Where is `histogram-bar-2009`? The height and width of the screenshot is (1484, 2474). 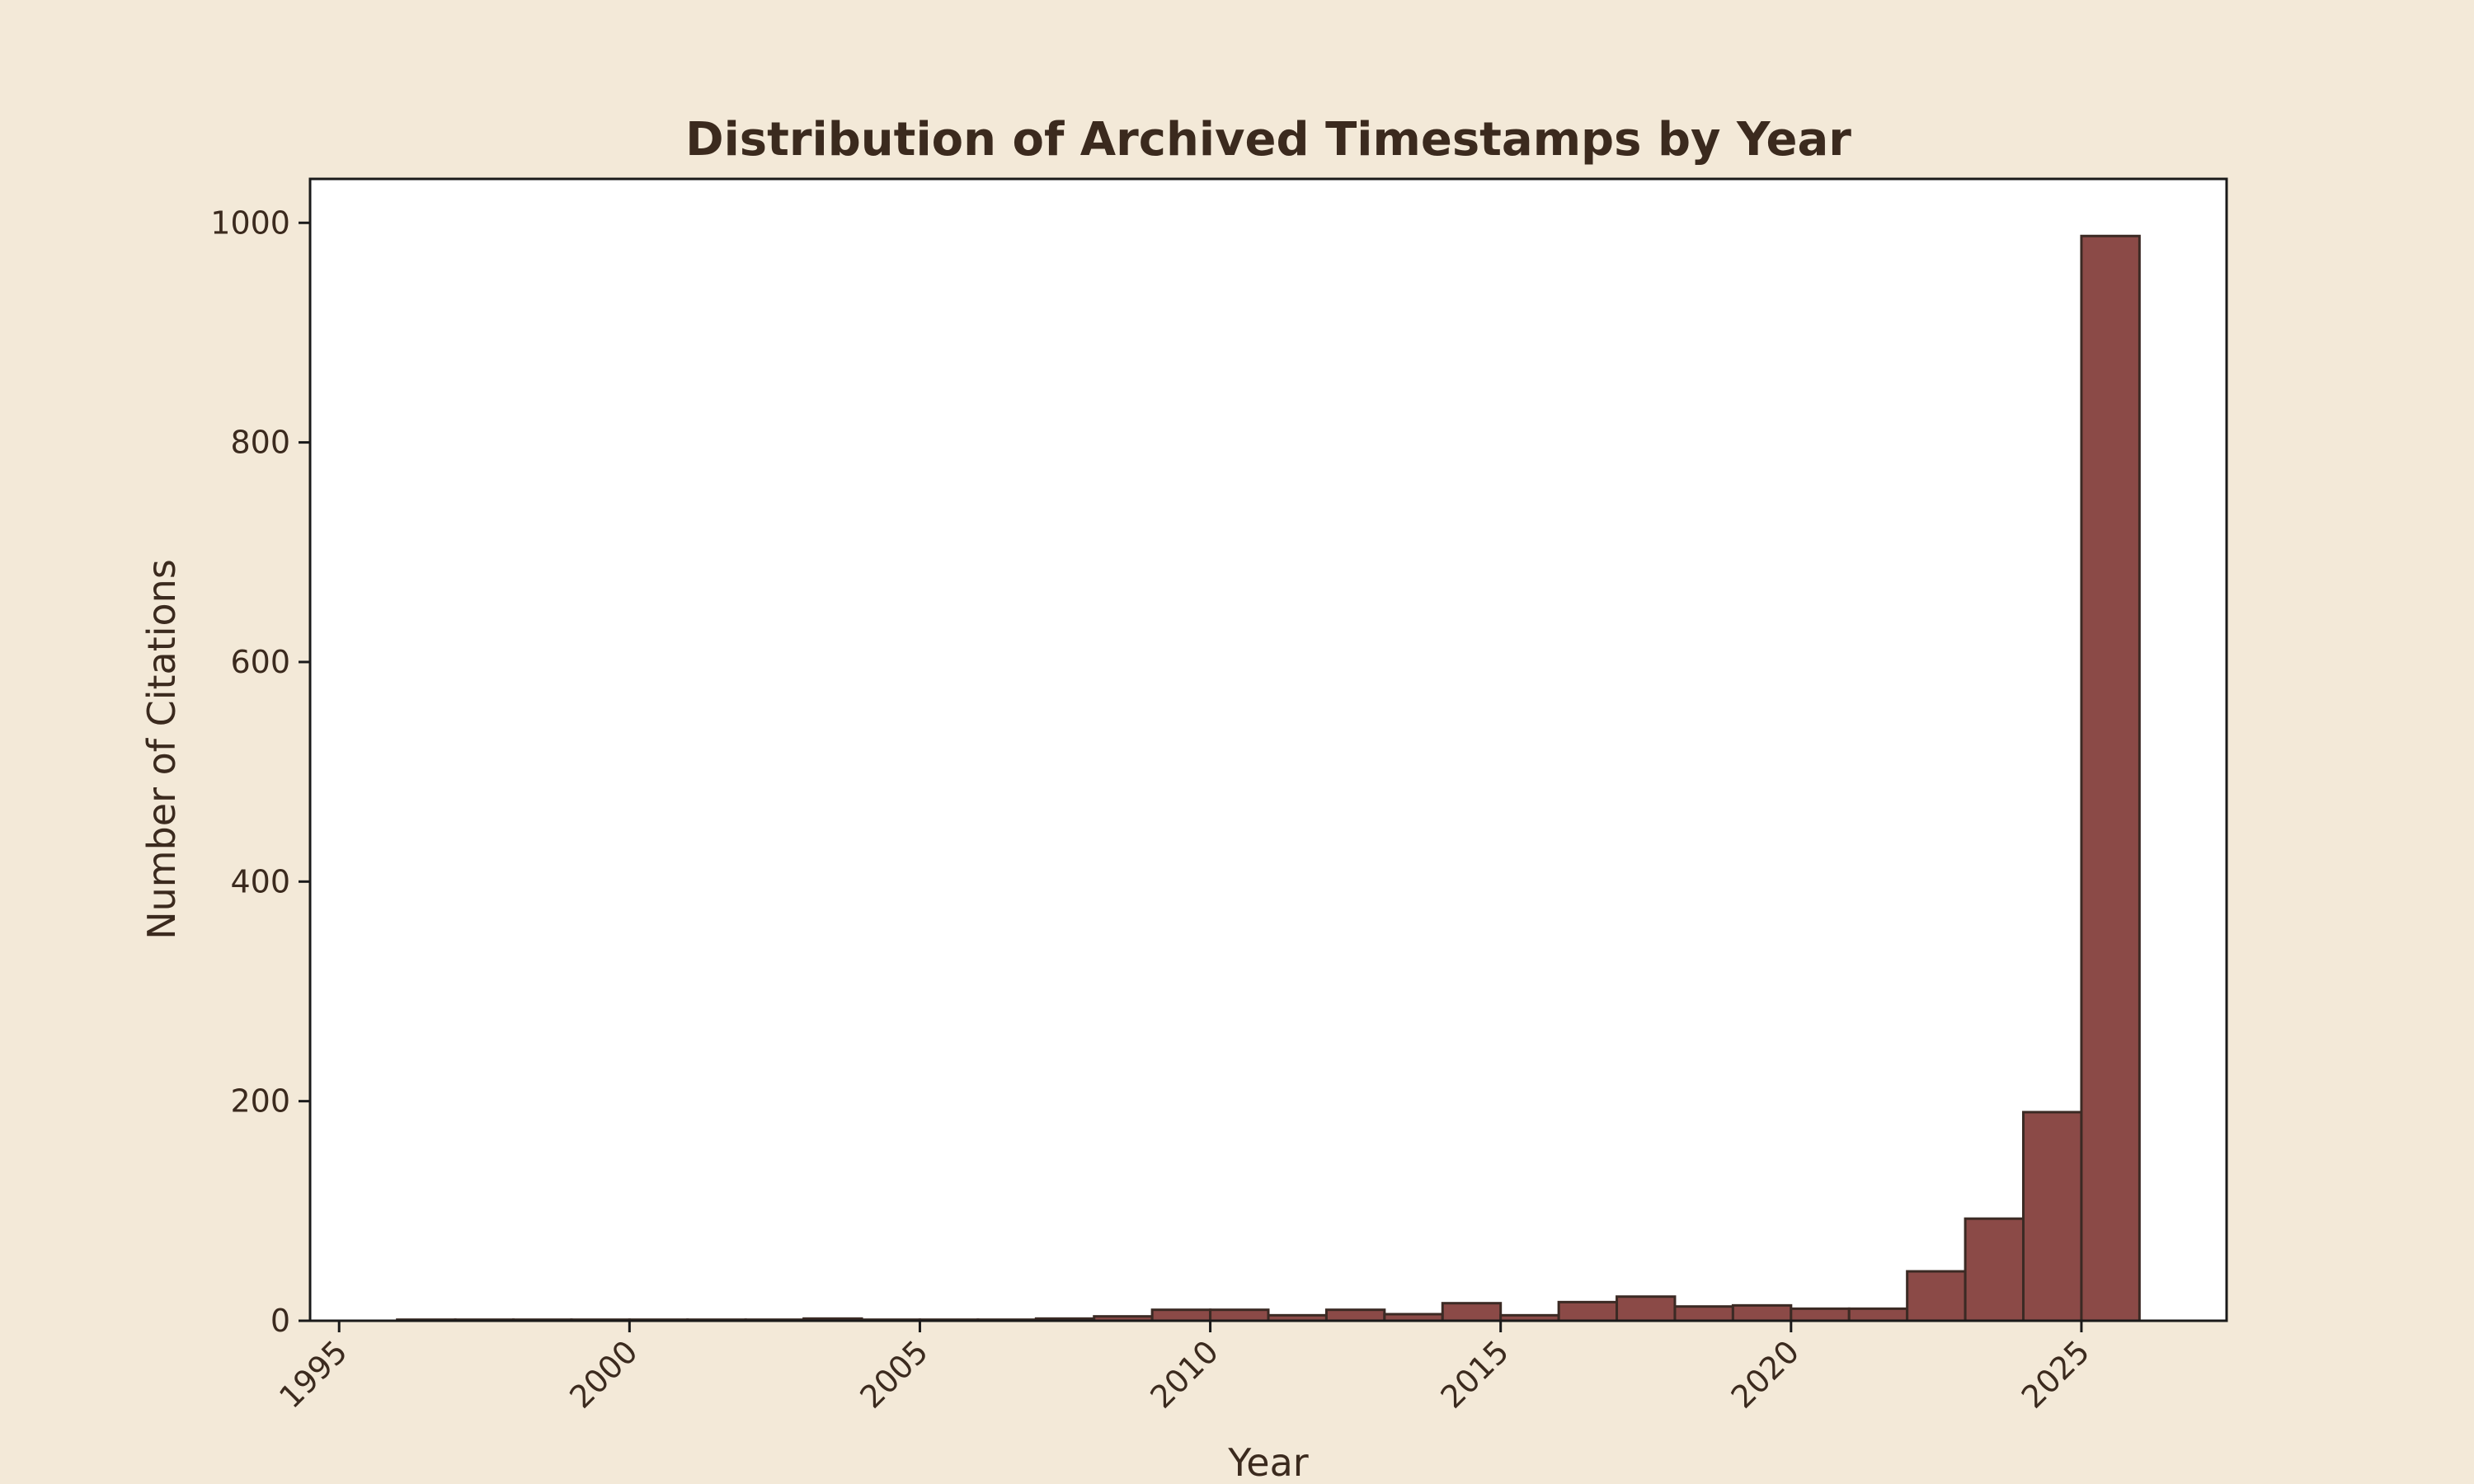 histogram-bar-2009 is located at coordinates (1181, 1315).